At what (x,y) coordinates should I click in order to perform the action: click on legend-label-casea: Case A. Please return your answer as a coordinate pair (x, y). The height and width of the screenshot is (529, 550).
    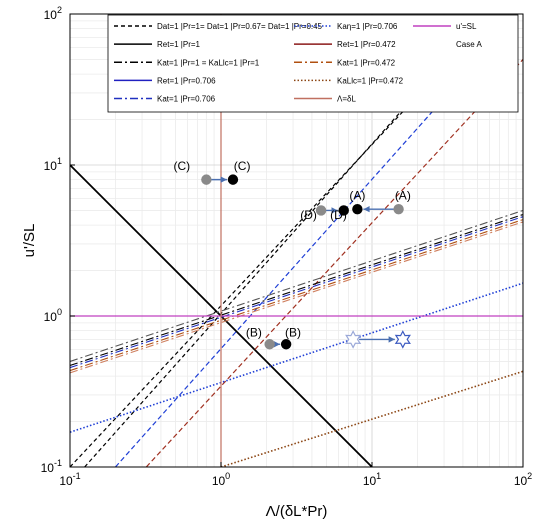
    Looking at the image, I should click on (469, 44).